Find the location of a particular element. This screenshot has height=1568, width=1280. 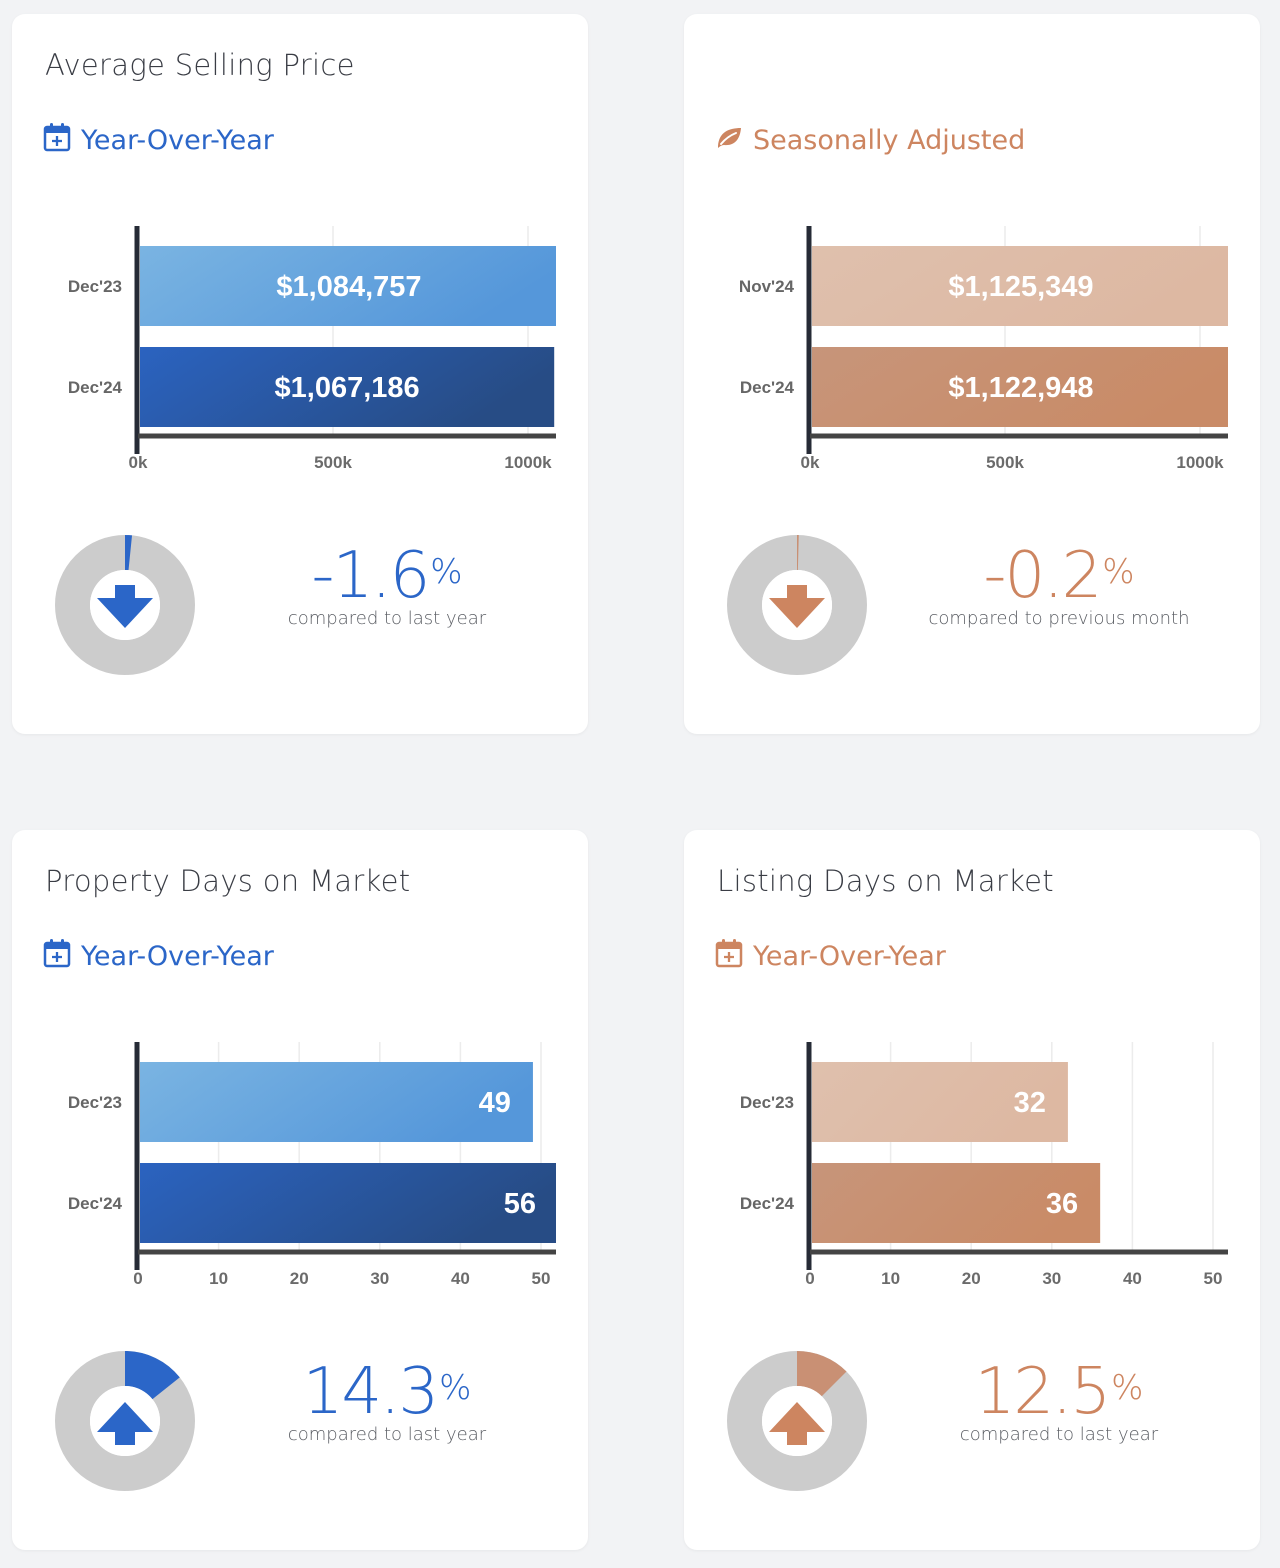

data-label: $1,122,948 is located at coordinates (1020, 388).